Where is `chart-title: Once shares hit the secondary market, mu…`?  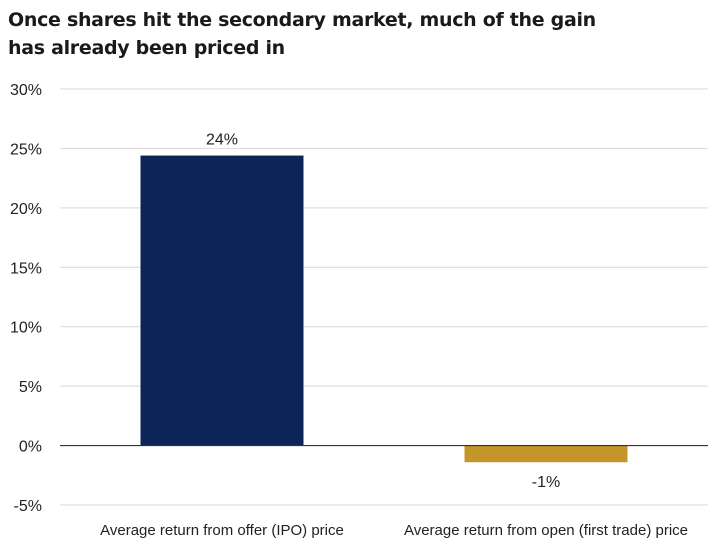
chart-title: Once shares hit the secondary market, mu… is located at coordinates (358, 34).